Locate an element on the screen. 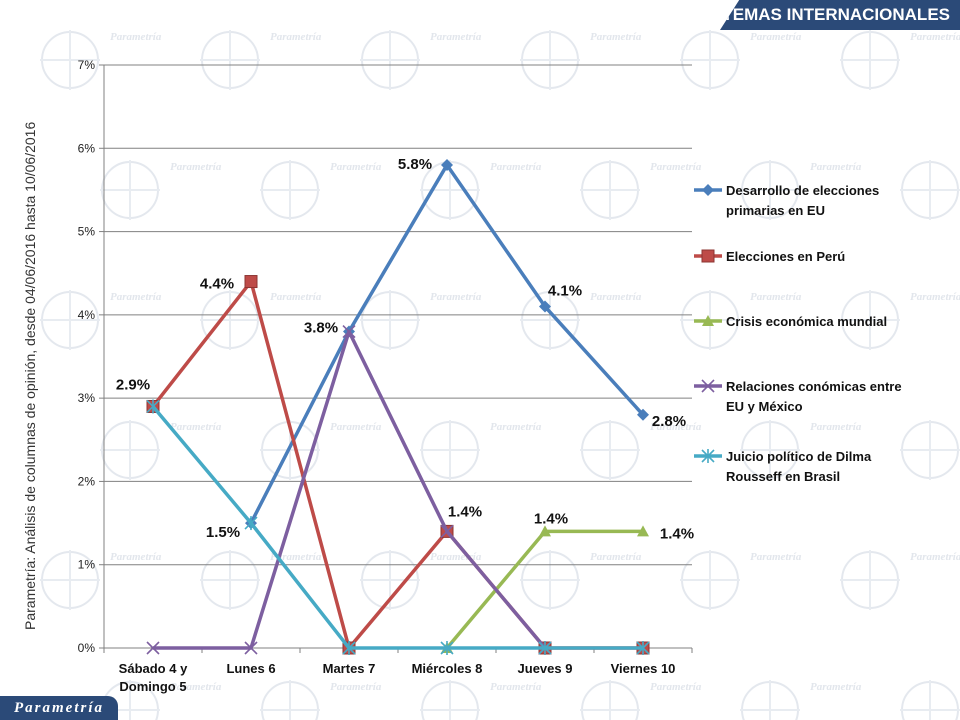 The image size is (960, 720). legend-item: Relaciones conómicas entre EU y México is located at coordinates (798, 396).